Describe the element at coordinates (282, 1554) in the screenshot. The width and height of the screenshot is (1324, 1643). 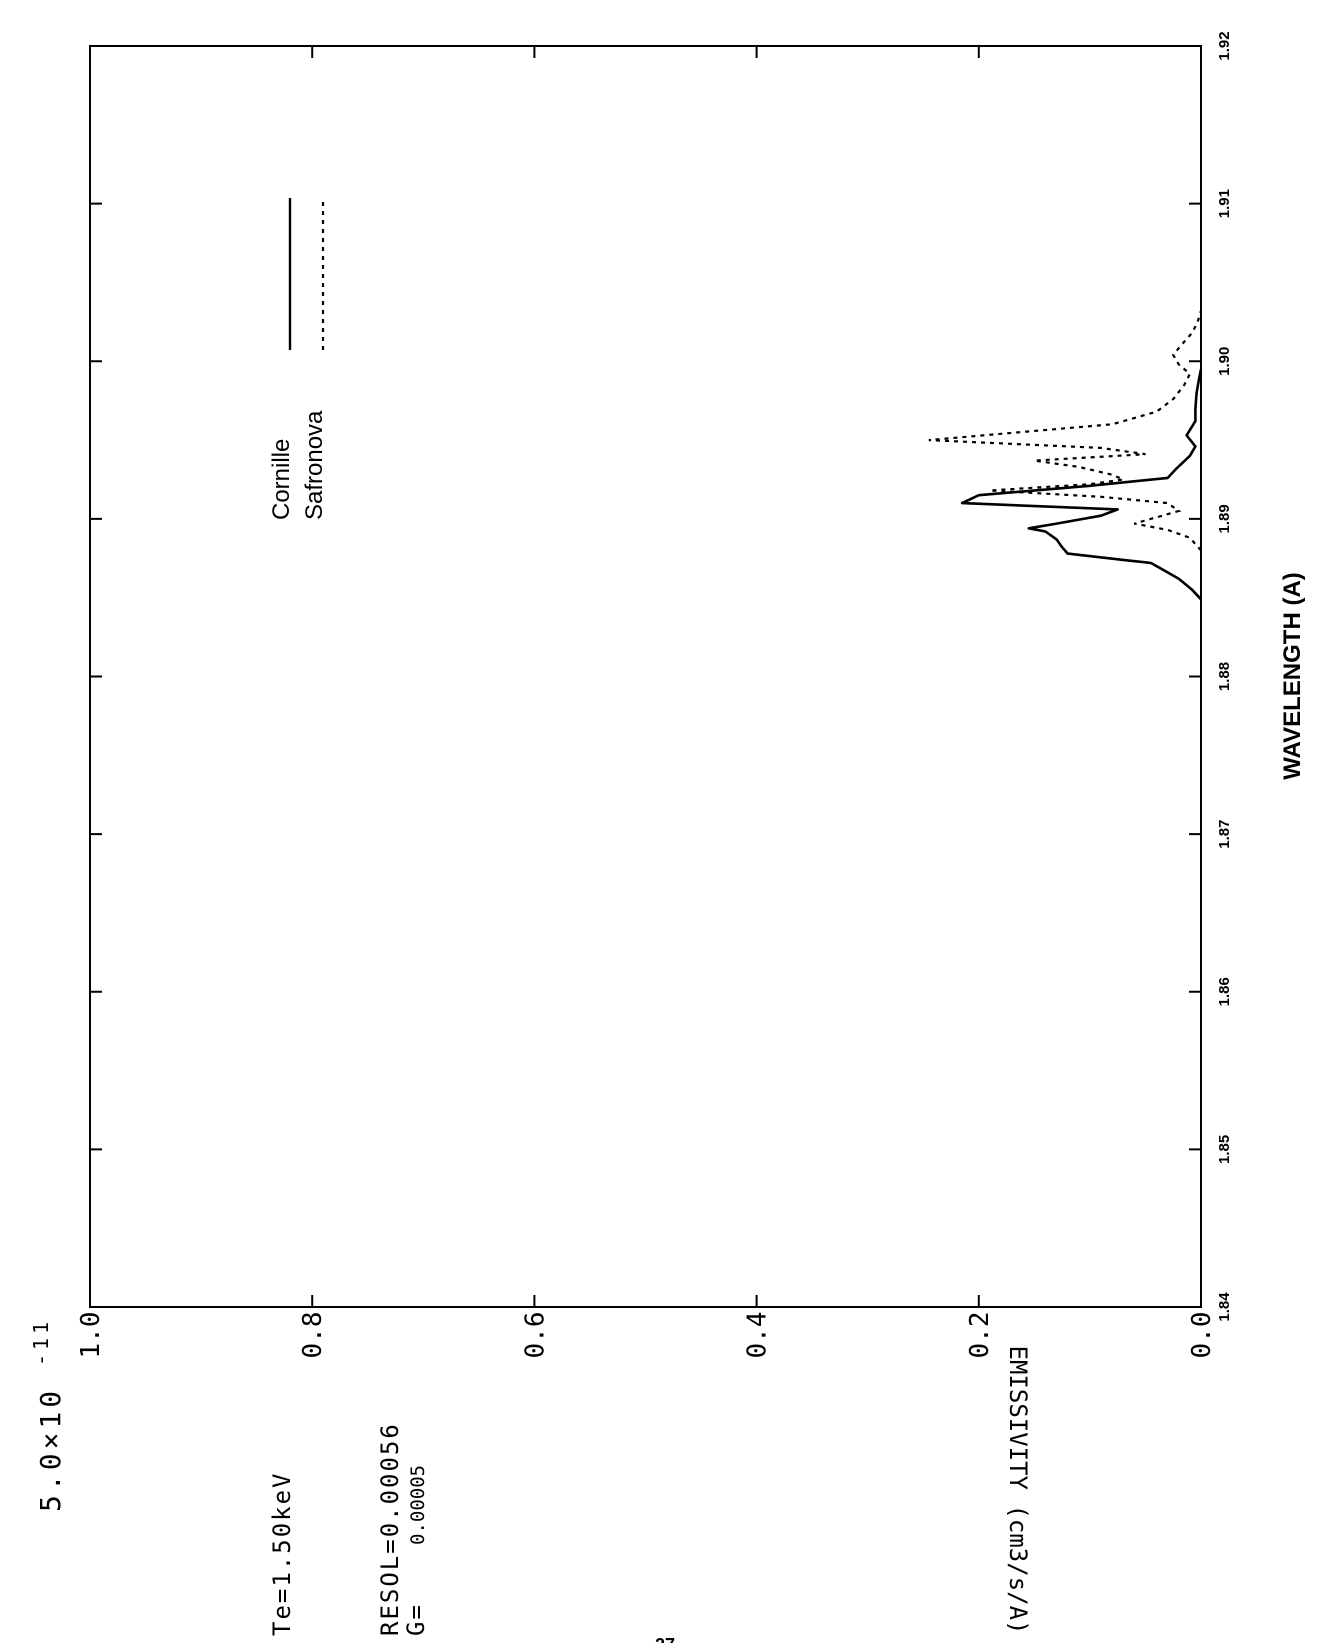
I see `te-annotation: Te=1.50keV` at that location.